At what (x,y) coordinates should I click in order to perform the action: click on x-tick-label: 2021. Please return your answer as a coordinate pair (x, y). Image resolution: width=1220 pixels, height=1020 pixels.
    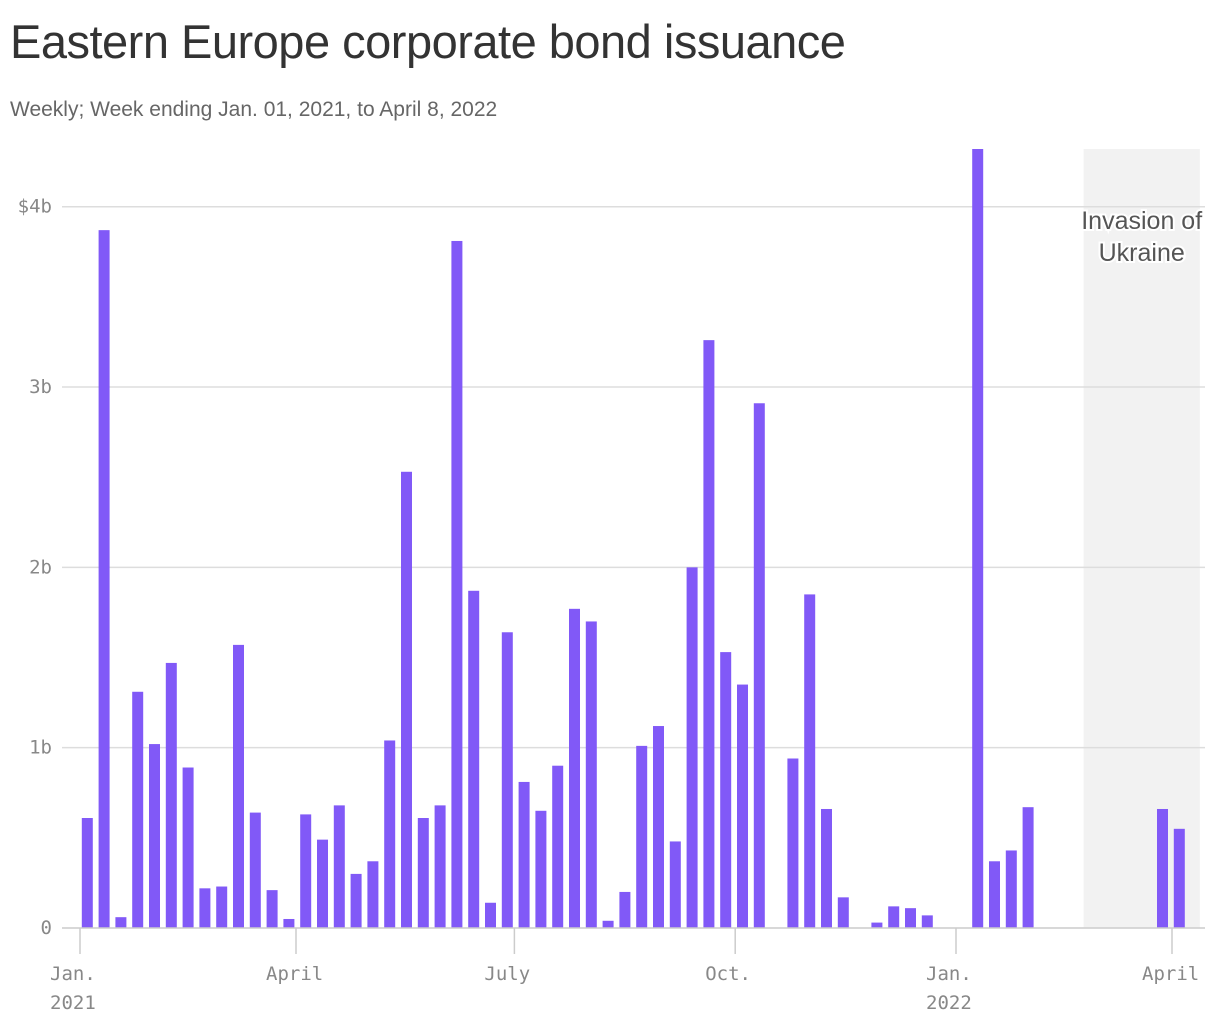
    Looking at the image, I should click on (73, 1003).